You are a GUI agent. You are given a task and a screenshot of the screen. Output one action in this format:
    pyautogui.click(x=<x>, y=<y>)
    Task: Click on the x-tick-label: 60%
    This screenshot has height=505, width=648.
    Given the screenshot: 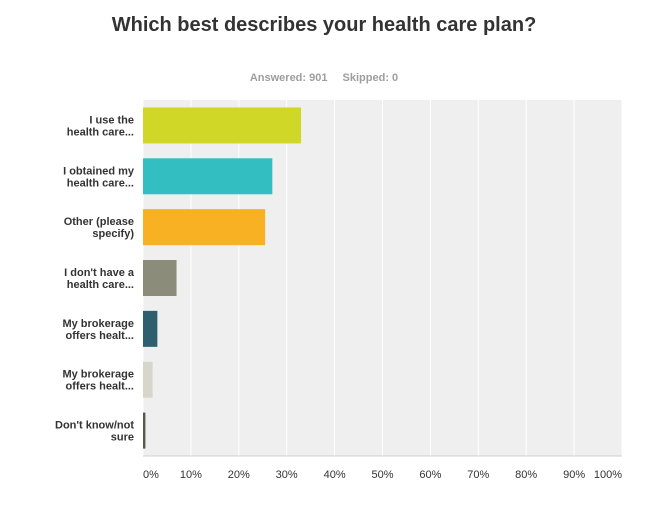 What is the action you would take?
    pyautogui.click(x=430, y=475)
    